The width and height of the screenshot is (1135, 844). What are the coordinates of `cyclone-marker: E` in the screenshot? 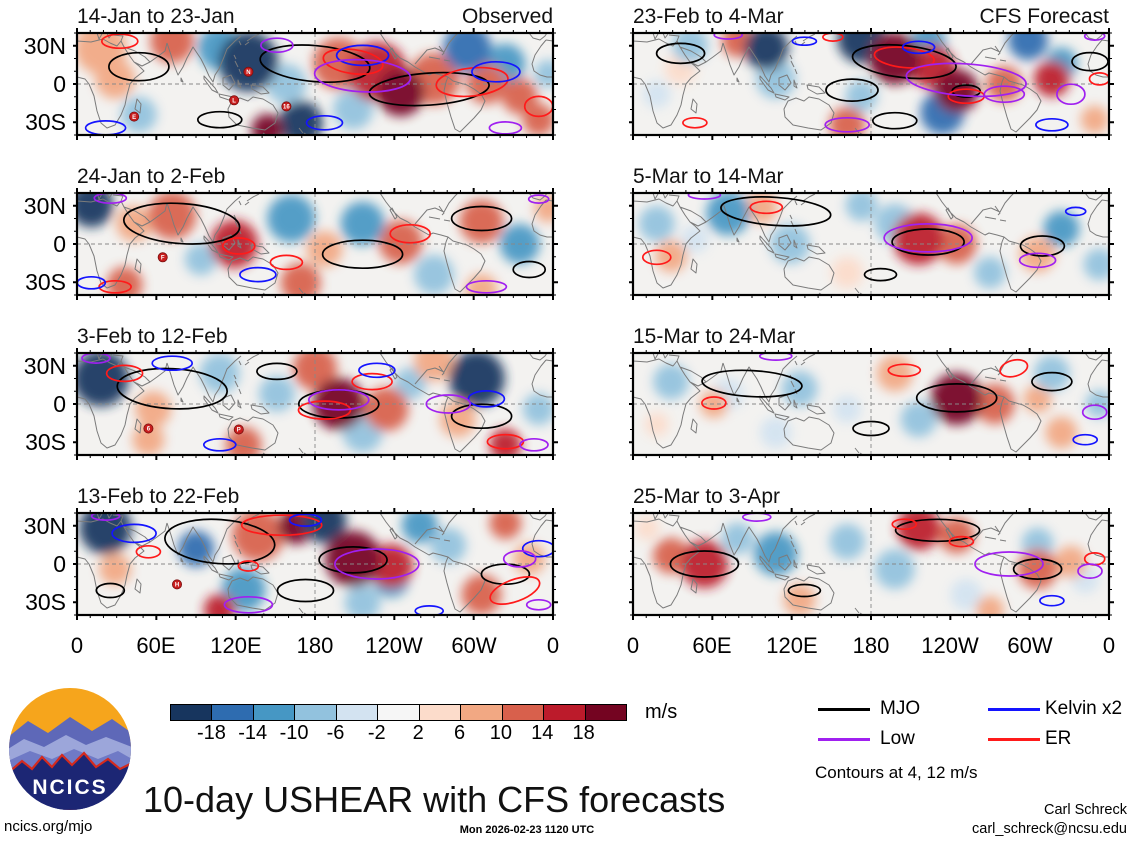 It's located at (134, 116).